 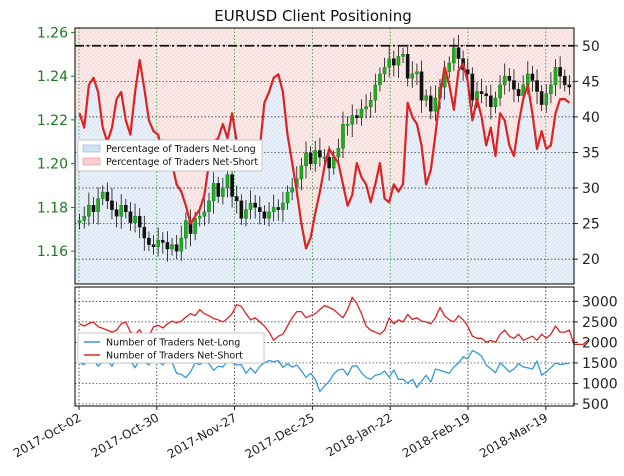 I want to click on chart-title: EURUSD Client Positioning, so click(x=313, y=16).